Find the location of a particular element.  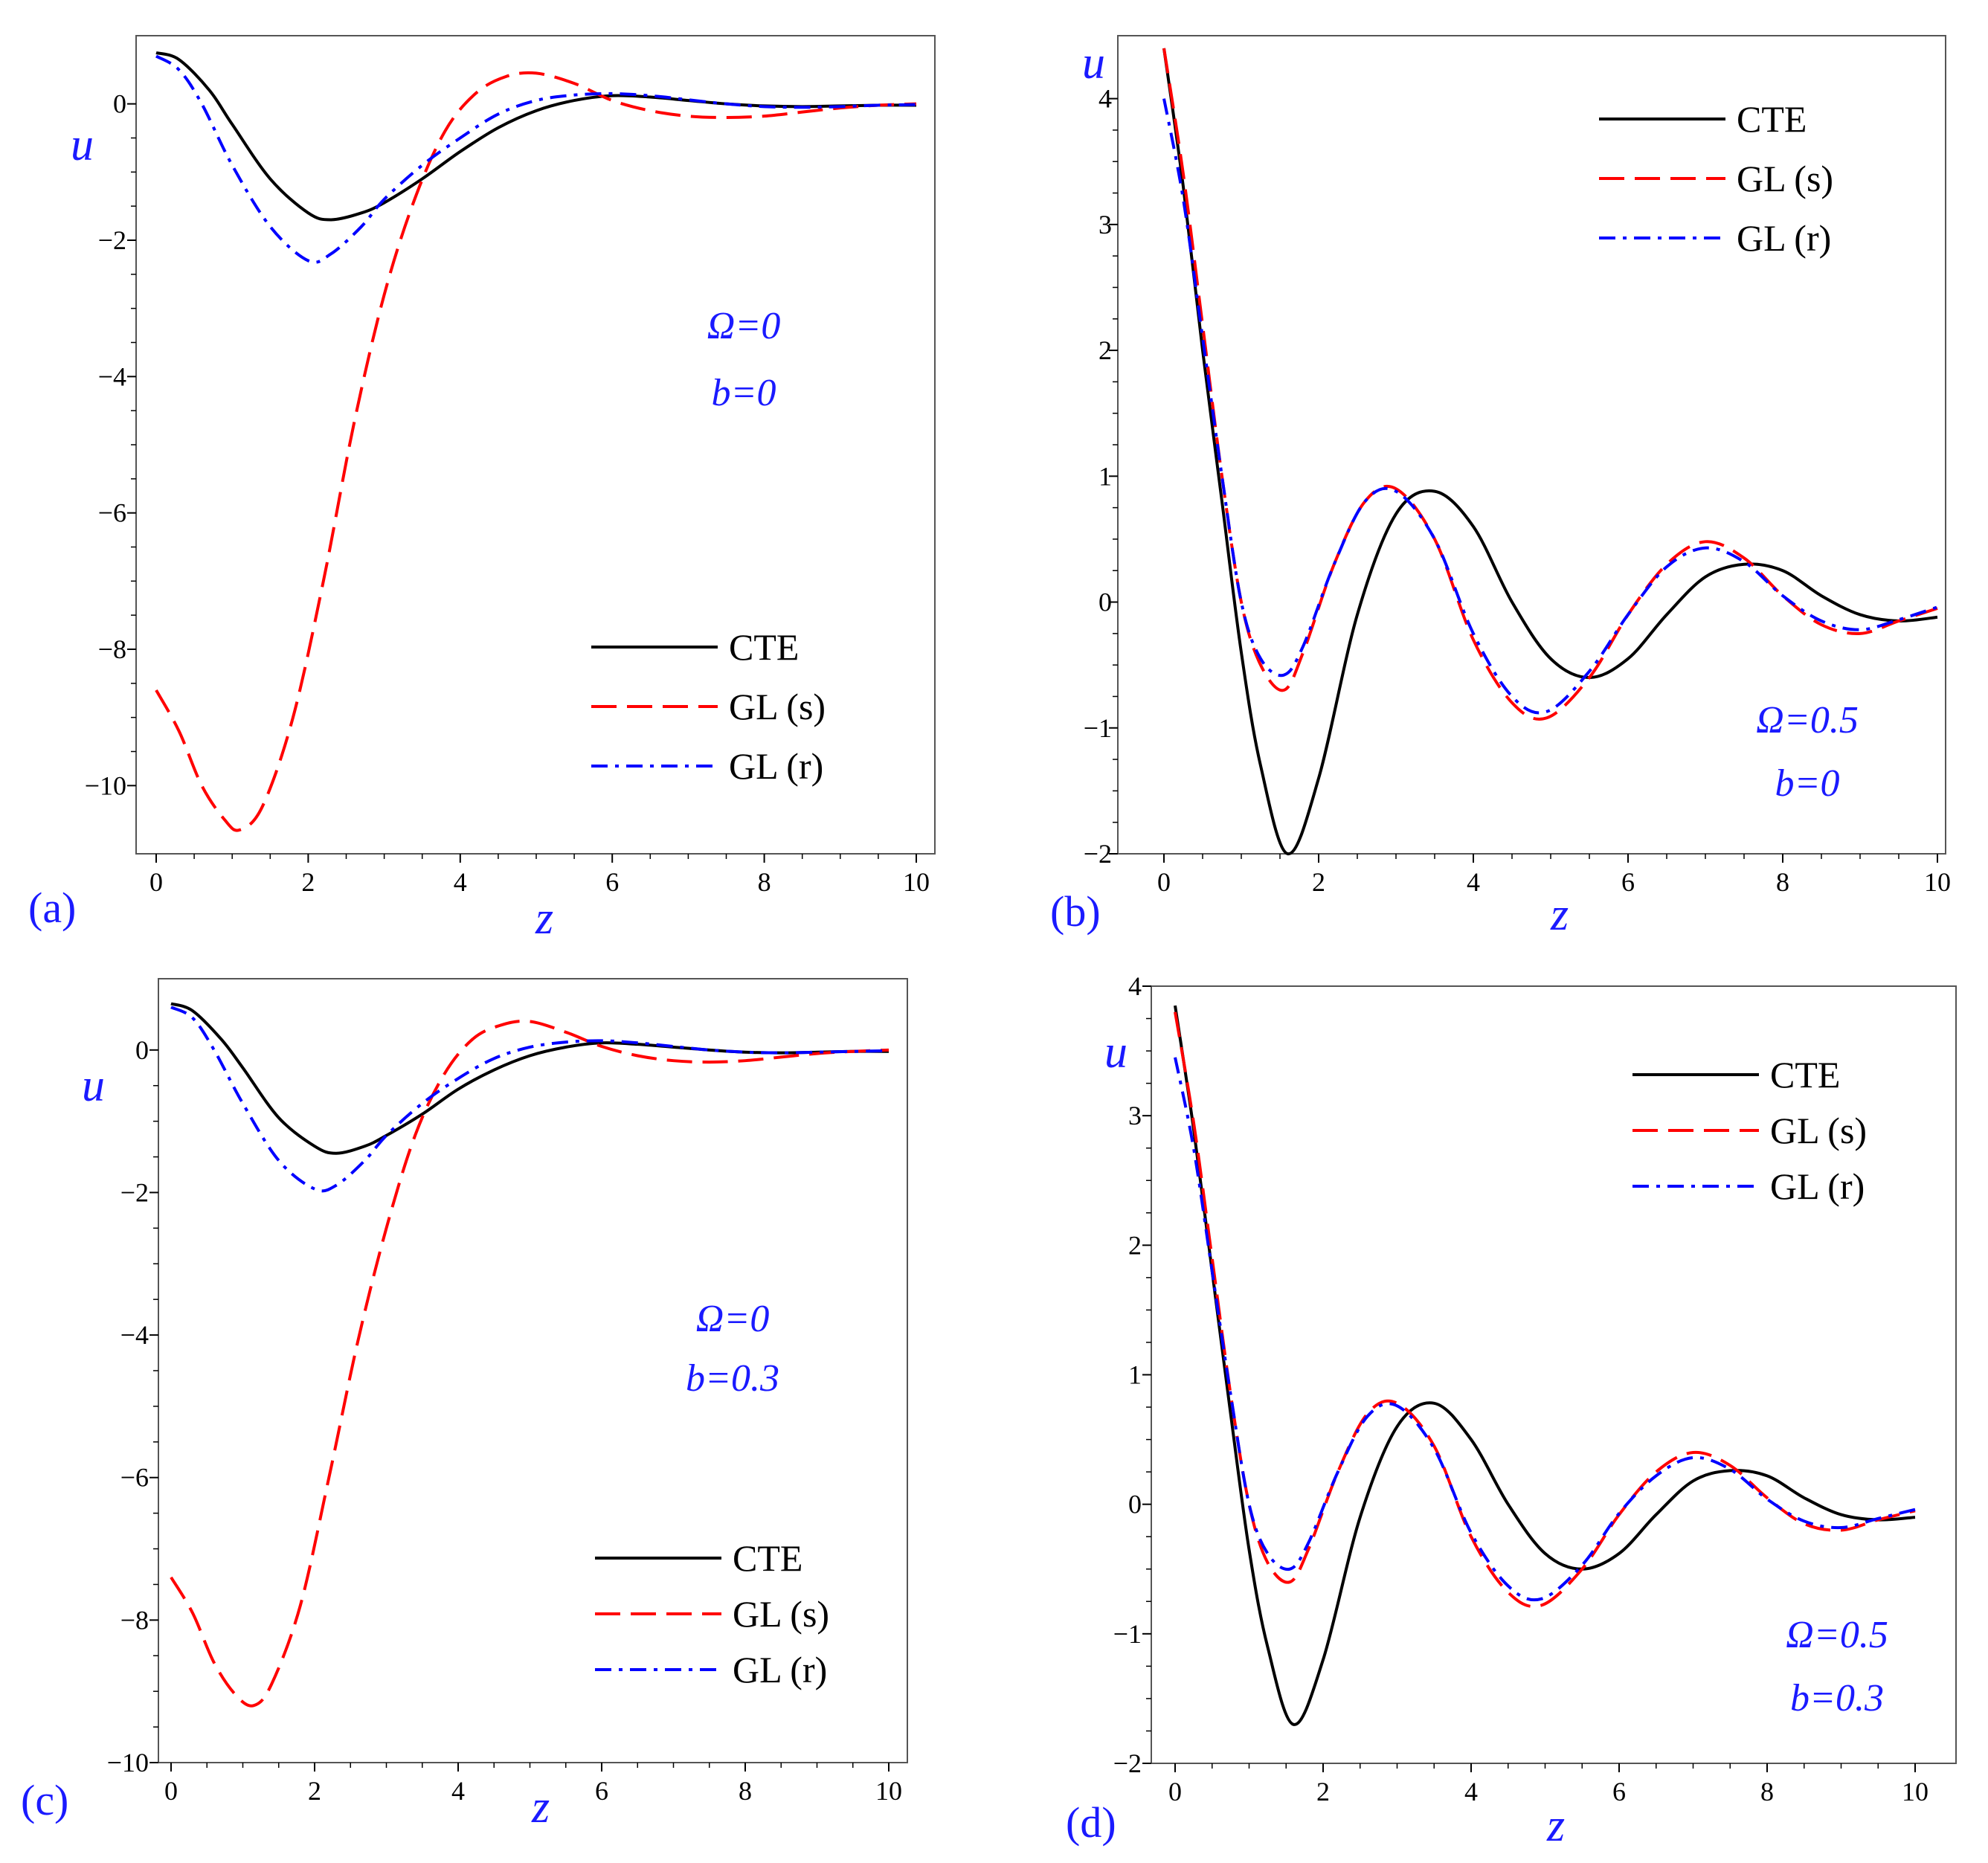

panel-label: (a) is located at coordinates (52, 908).